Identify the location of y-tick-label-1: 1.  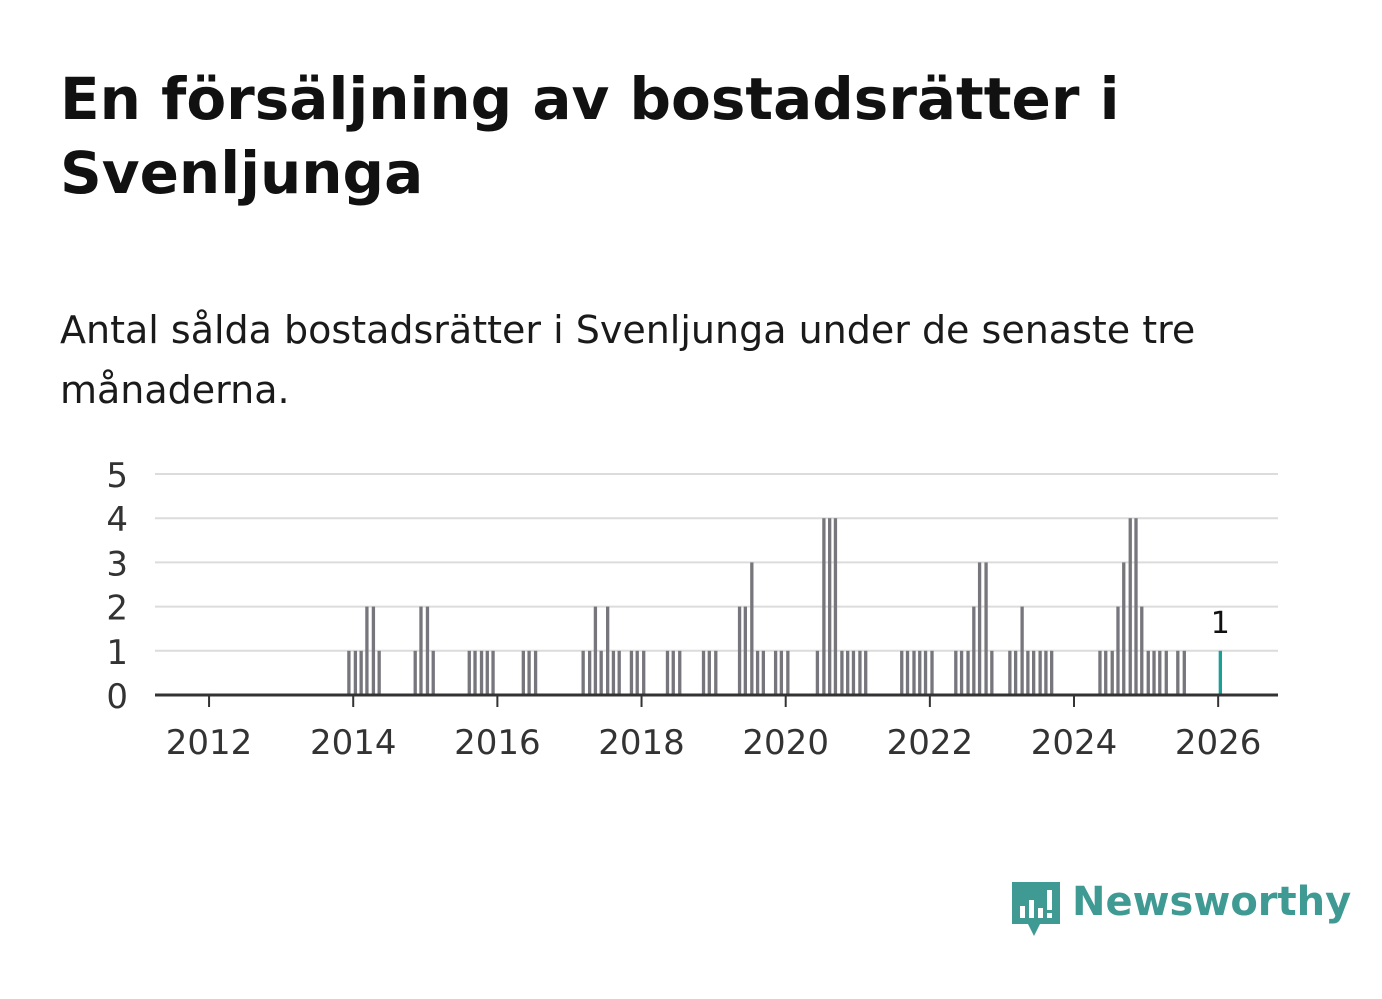
(117, 653).